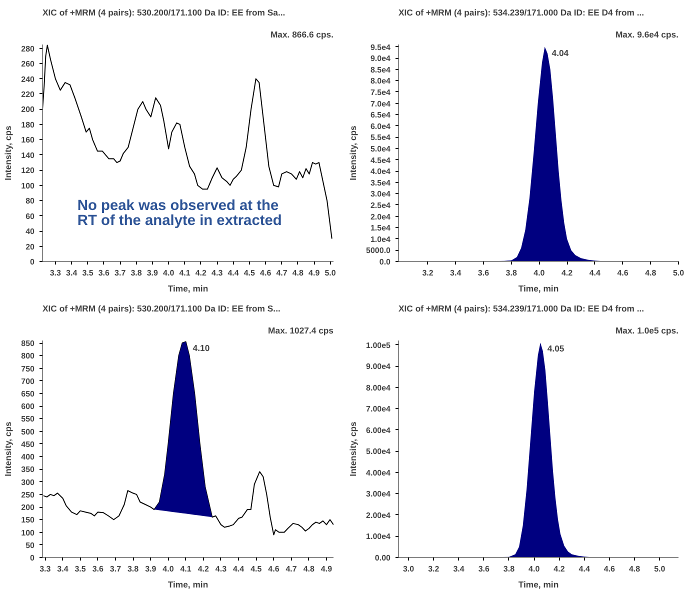 The height and width of the screenshot is (602, 698). Describe the element at coordinates (28, 64) in the screenshot. I see `y-tick-label: 260` at that location.